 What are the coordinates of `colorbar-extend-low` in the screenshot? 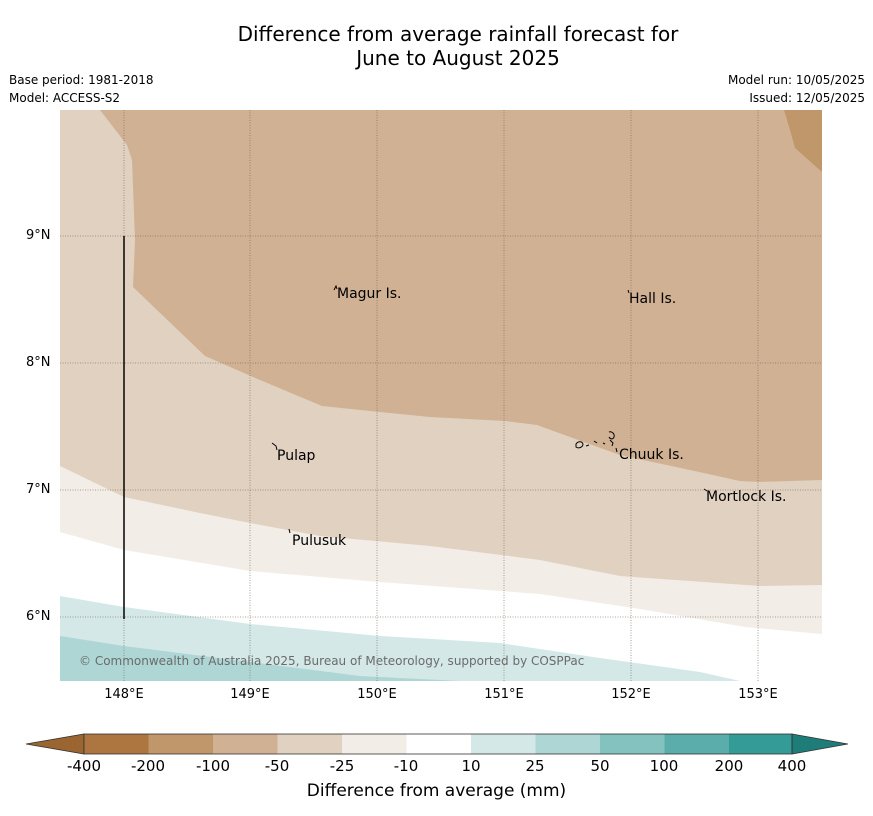 It's located at (55, 744).